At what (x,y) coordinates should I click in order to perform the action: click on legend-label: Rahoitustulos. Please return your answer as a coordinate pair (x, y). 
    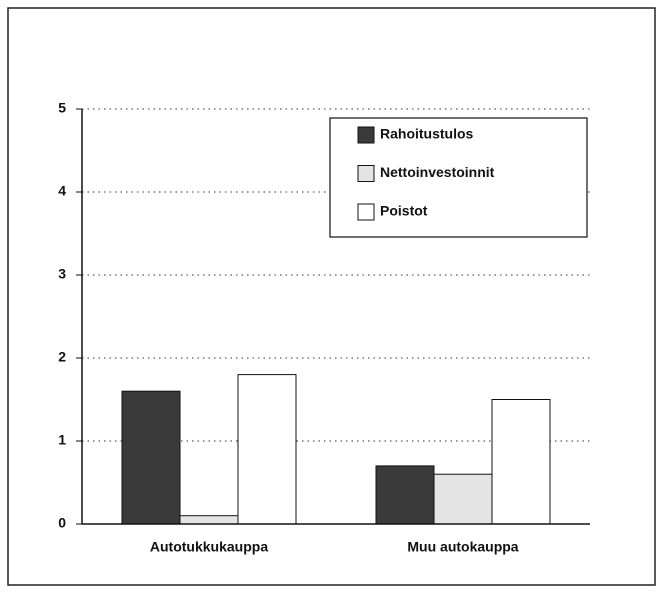
    Looking at the image, I should click on (427, 134).